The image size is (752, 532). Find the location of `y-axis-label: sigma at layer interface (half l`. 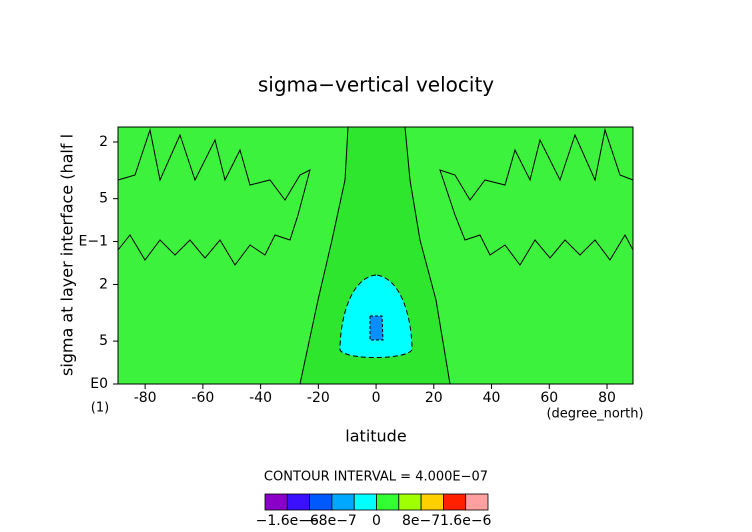

y-axis-label: sigma at layer interface (half l is located at coordinates (67, 255).